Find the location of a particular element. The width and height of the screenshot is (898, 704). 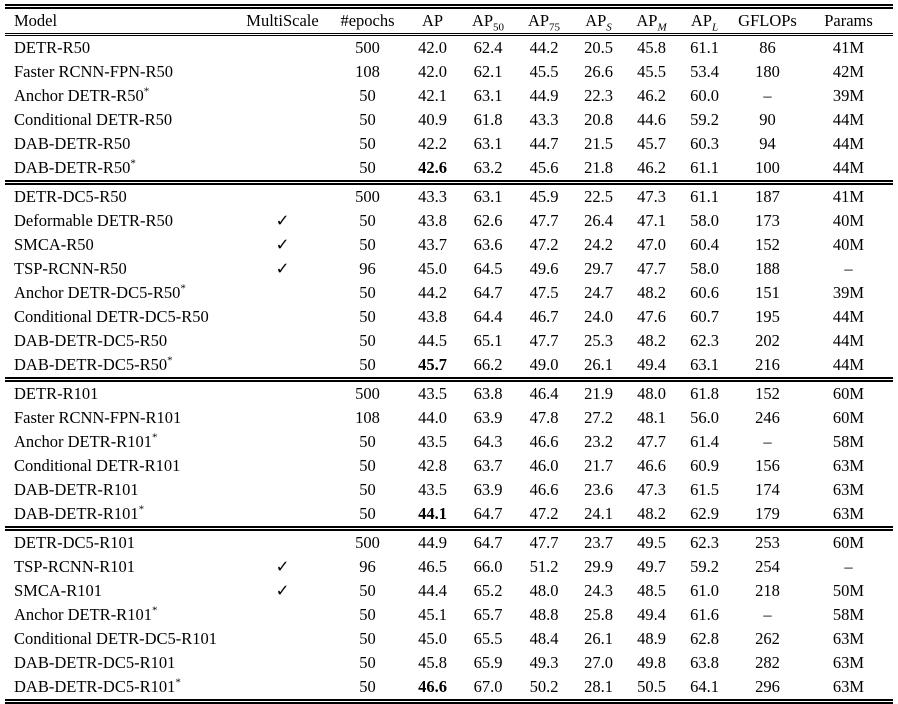

cell-ap75: 46.7 is located at coordinates (544, 316).